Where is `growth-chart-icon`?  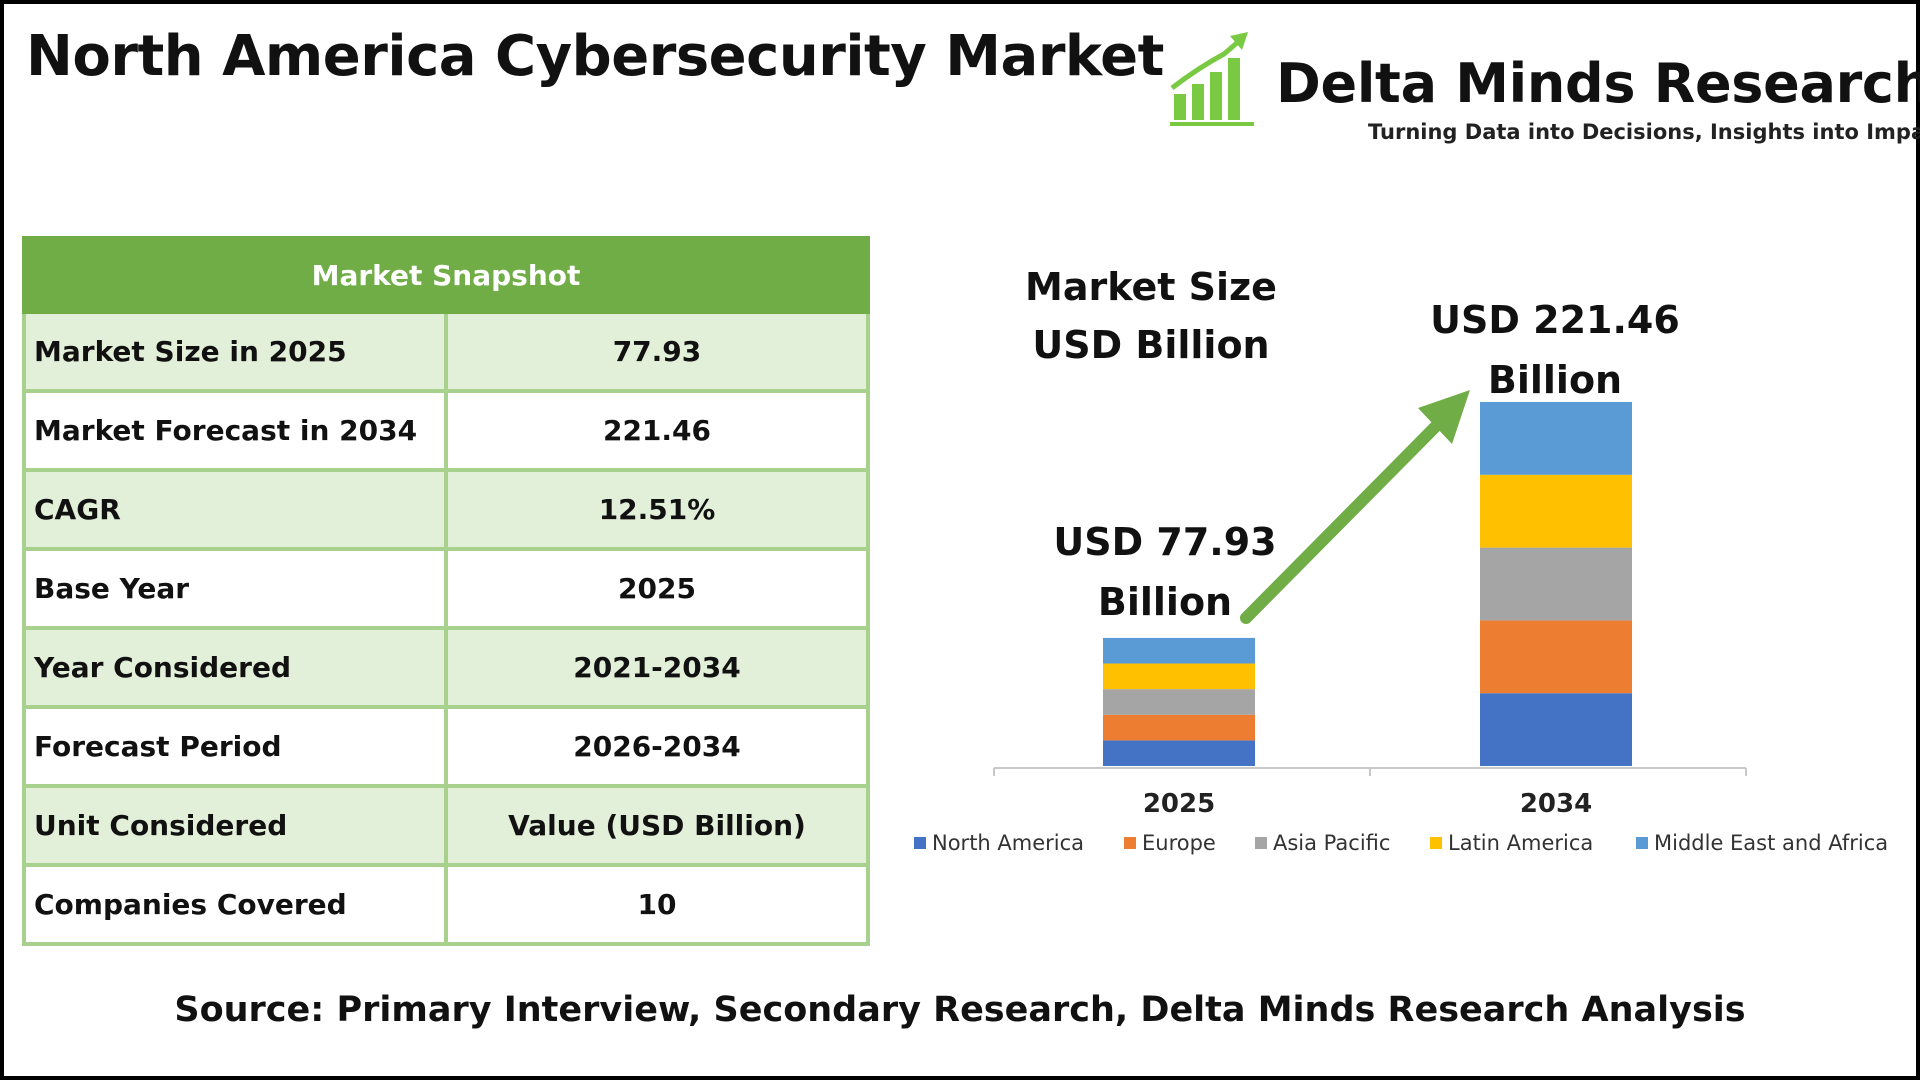
growth-chart-icon is located at coordinates (1212, 79).